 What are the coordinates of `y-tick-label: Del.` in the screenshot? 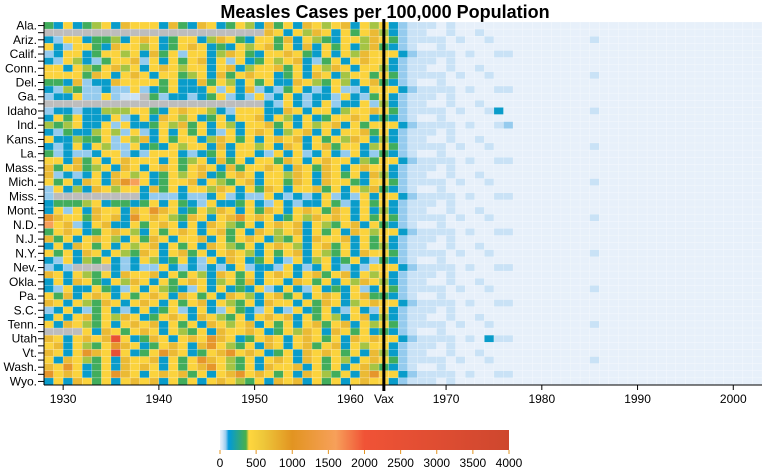 It's located at (26, 83).